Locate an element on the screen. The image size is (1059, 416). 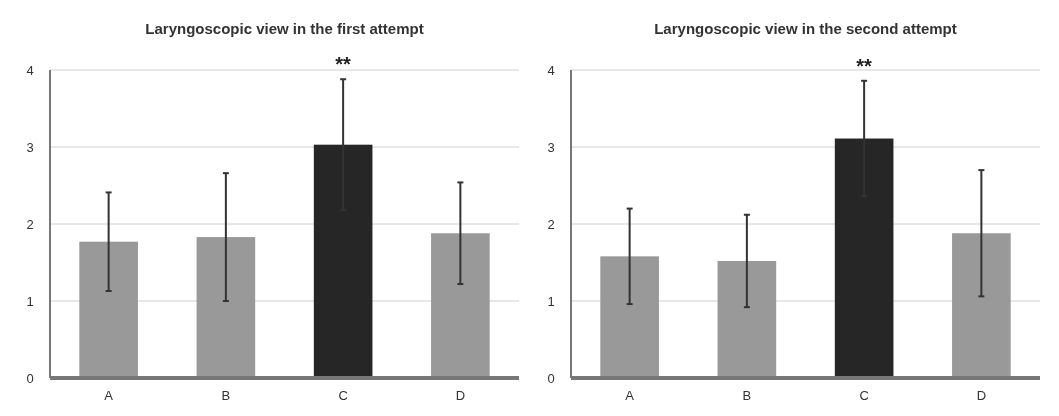
chart-title: Laryngoscopic view in the first attempt is located at coordinates (284, 28).